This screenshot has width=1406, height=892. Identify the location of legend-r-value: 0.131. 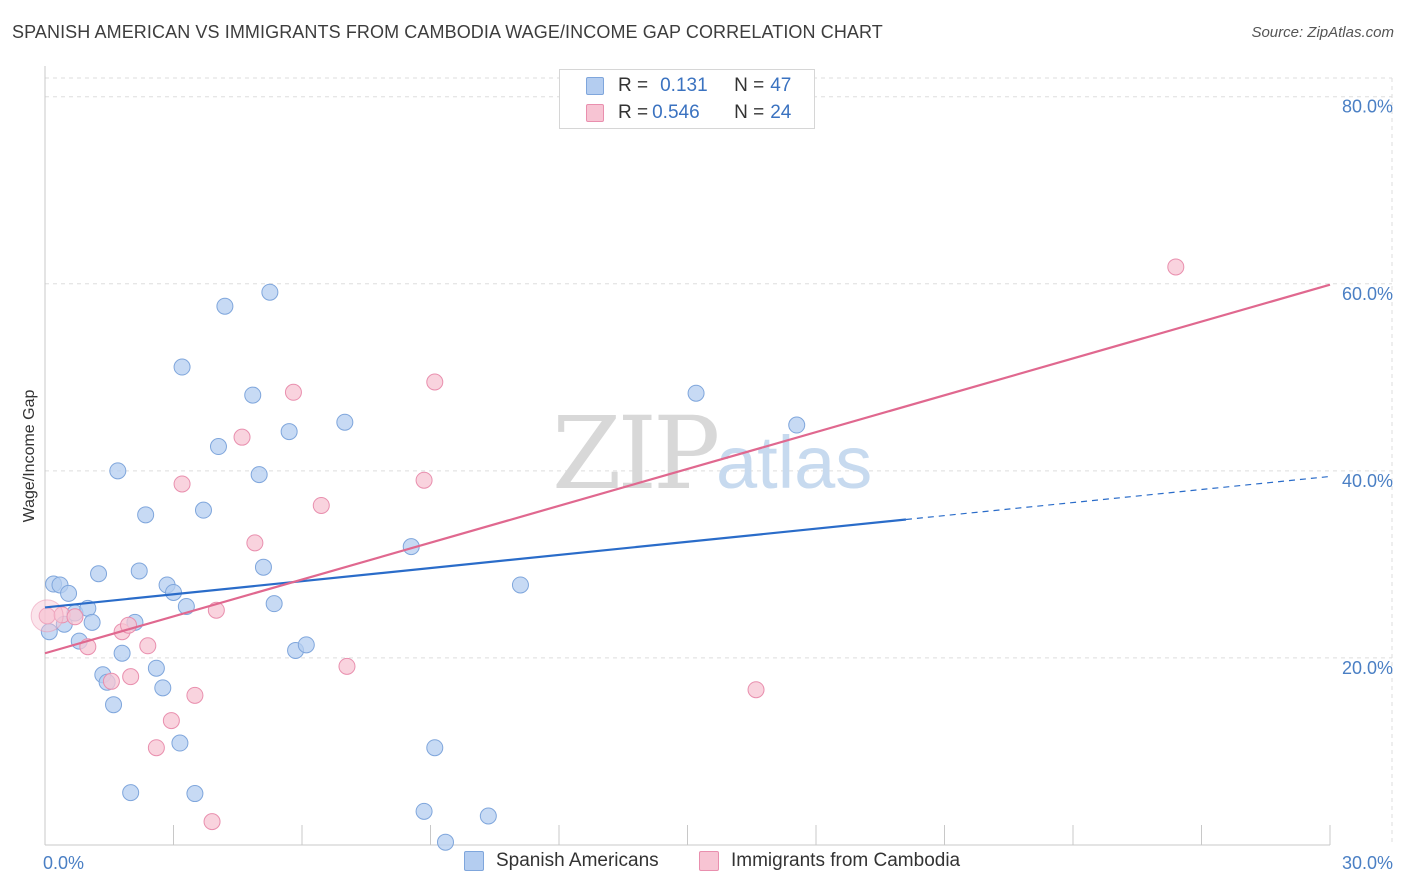
(684, 85).